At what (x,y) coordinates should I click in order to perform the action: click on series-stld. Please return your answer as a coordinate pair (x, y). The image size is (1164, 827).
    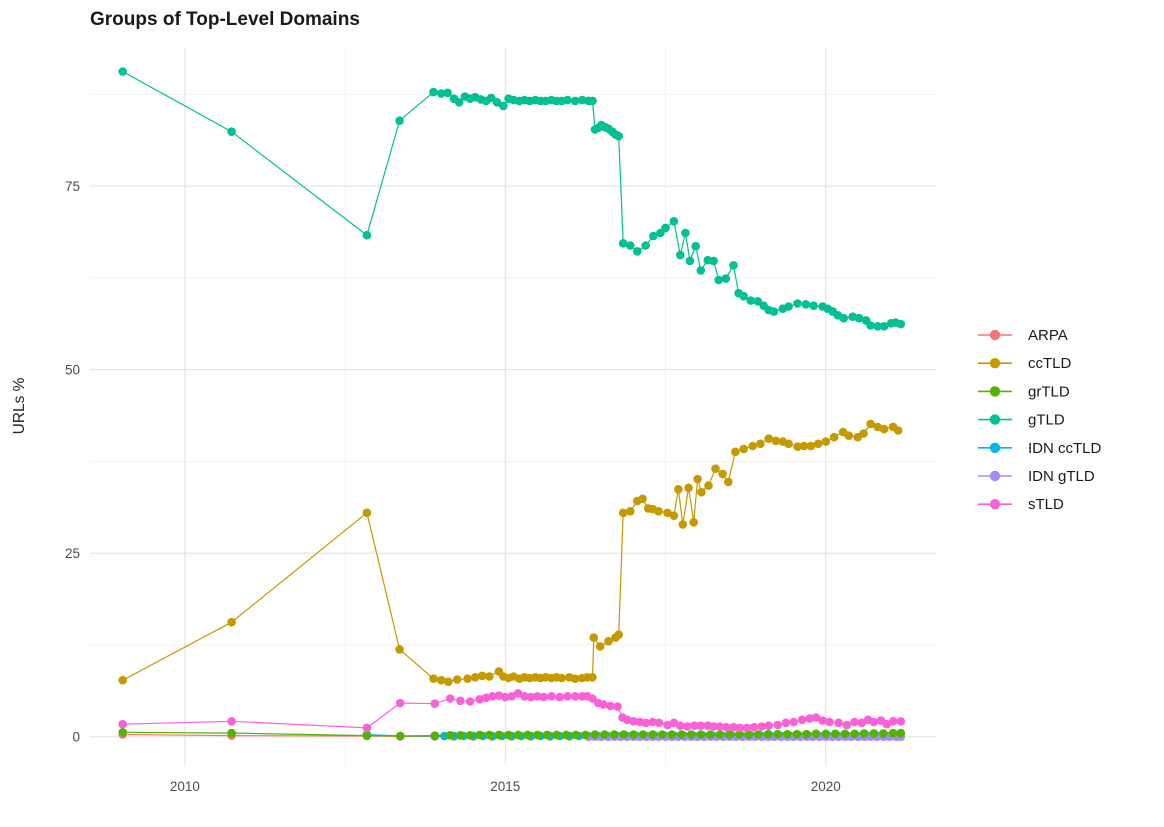
    Looking at the image, I should click on (512, 711).